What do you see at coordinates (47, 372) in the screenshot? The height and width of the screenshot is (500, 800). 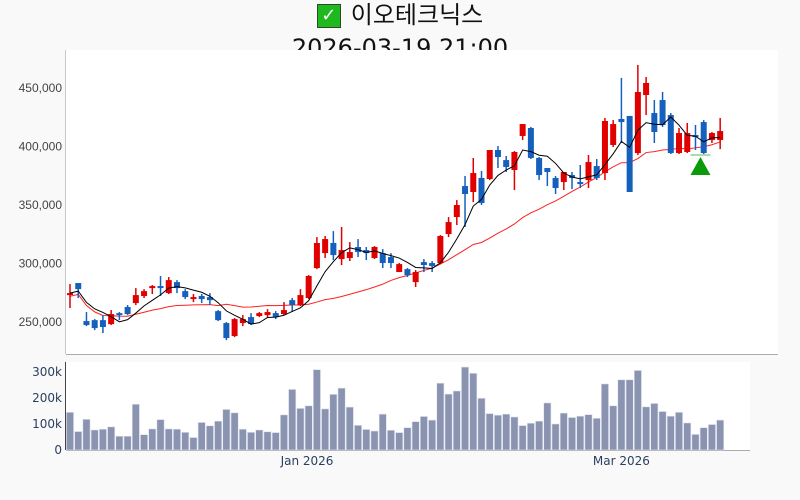 I see `volume-tick-label: 300k` at bounding box center [47, 372].